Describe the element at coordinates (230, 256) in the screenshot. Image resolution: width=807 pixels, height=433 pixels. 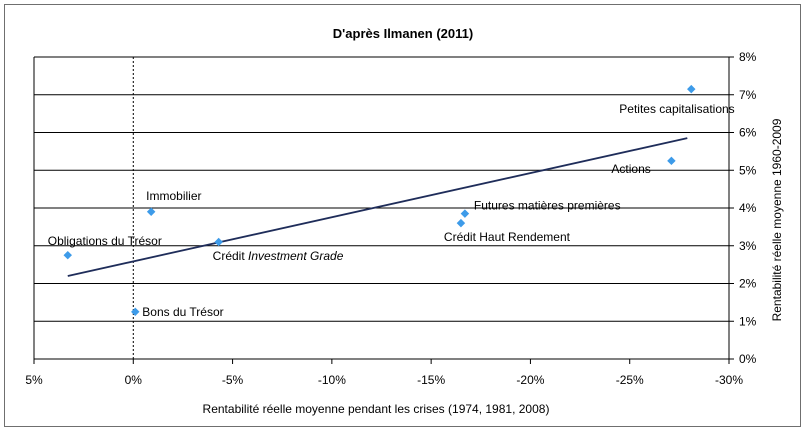
I see `point-label-text: Crédit` at that location.